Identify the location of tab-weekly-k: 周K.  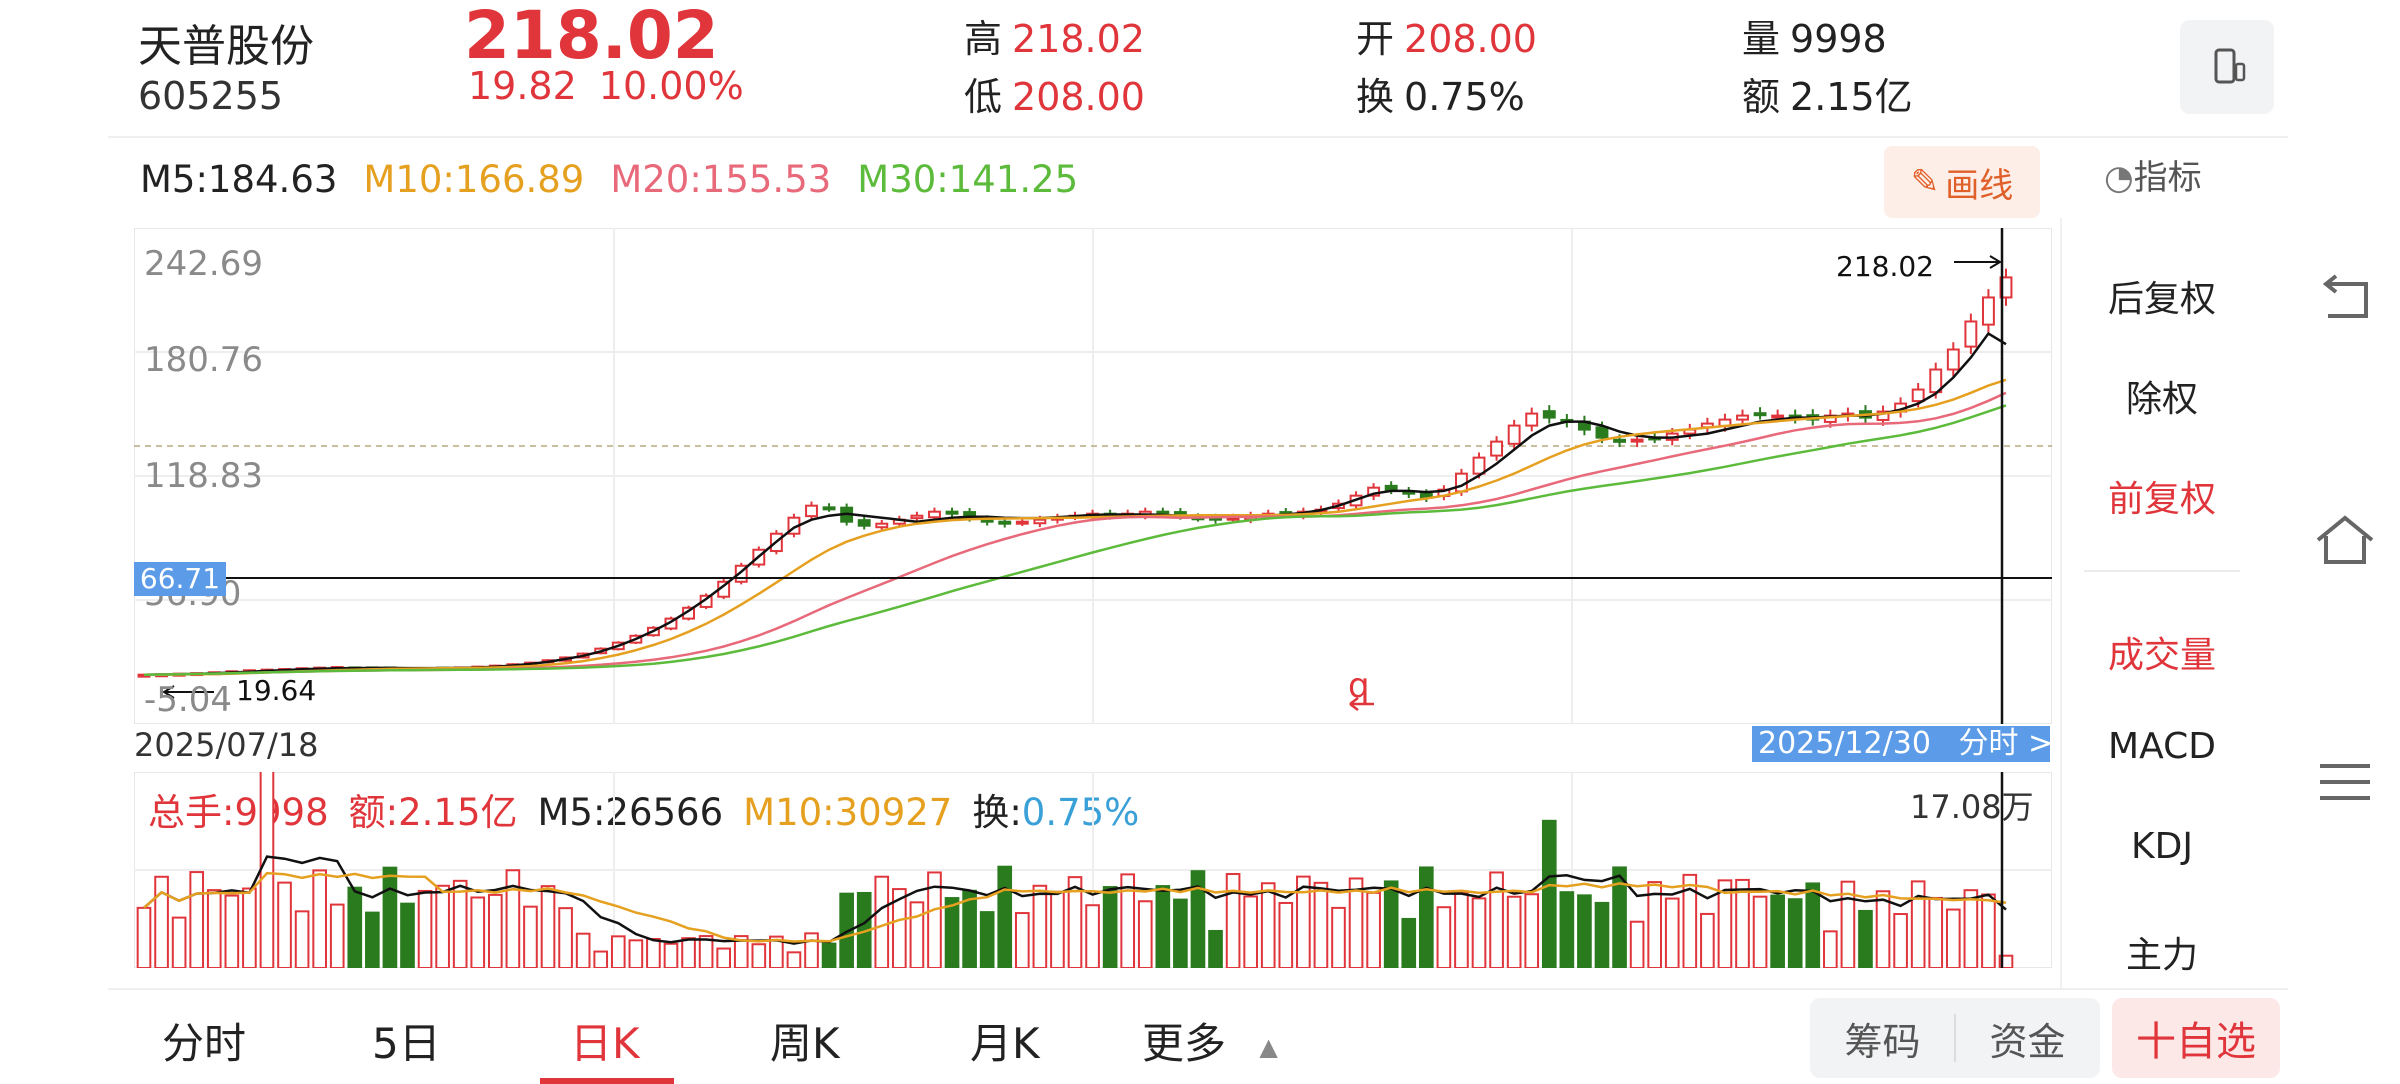
(805, 1043).